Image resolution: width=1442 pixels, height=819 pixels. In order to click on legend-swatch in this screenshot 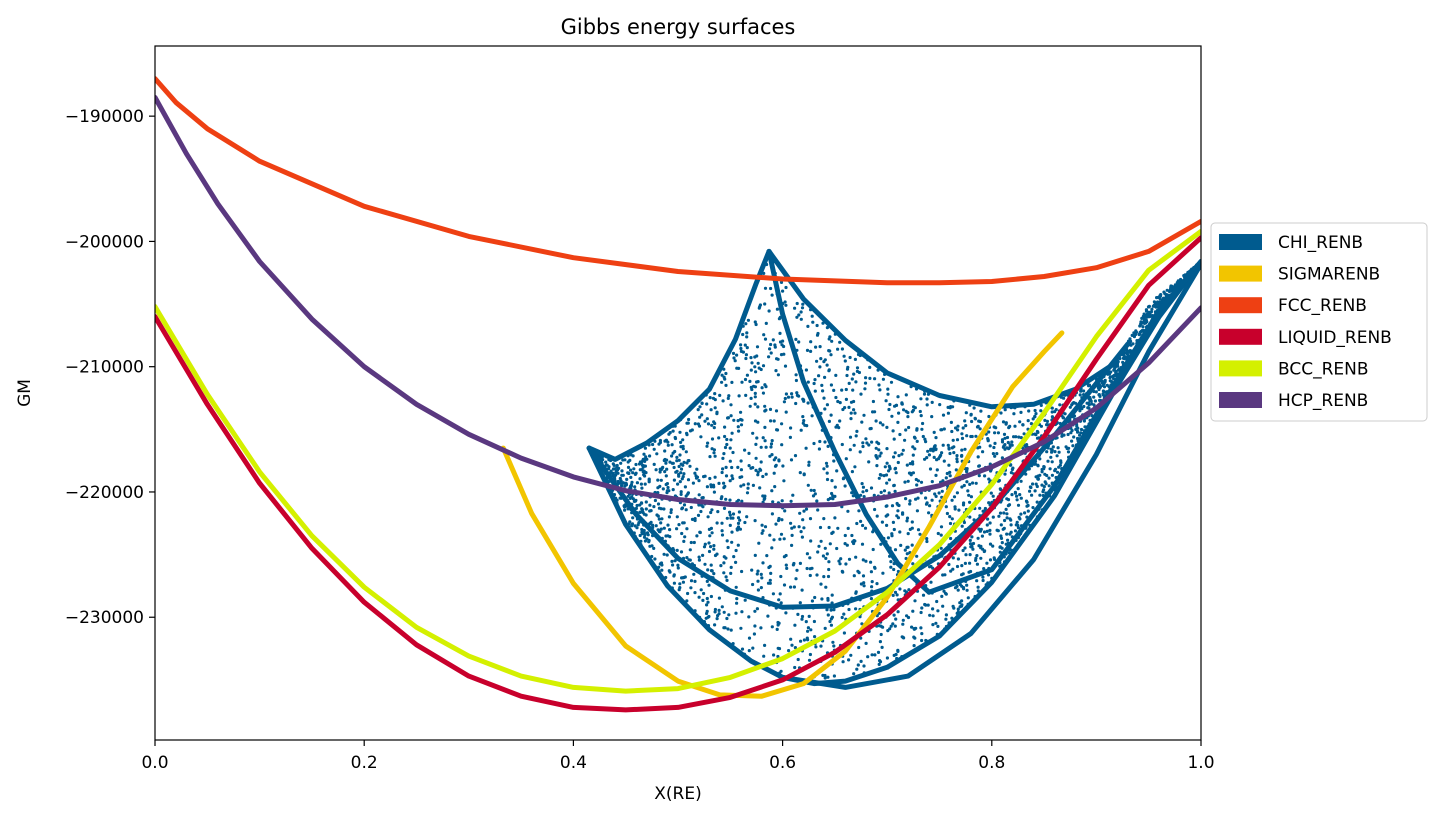, I will do `click(1240, 242)`.